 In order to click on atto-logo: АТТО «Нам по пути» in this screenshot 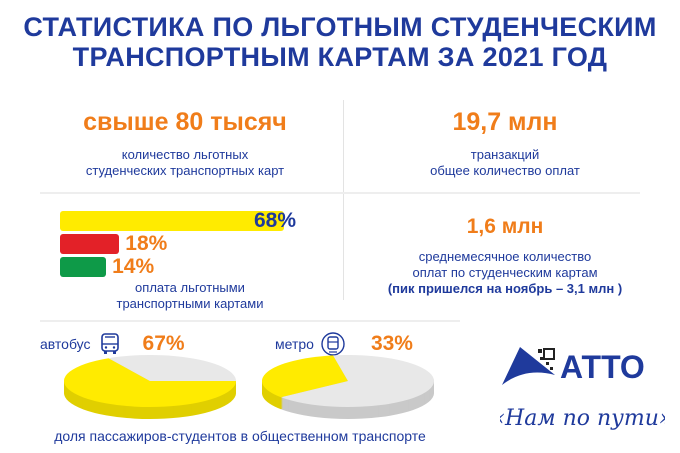, I will do `click(582, 395)`.